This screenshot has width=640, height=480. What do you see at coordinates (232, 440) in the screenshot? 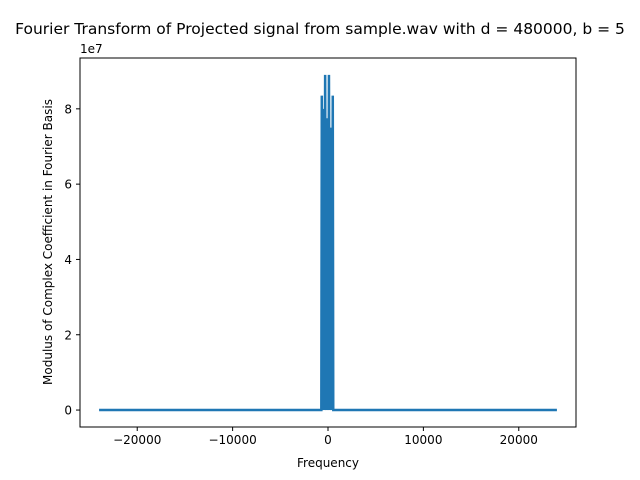
I see `x-tick-label: −10000` at bounding box center [232, 440].